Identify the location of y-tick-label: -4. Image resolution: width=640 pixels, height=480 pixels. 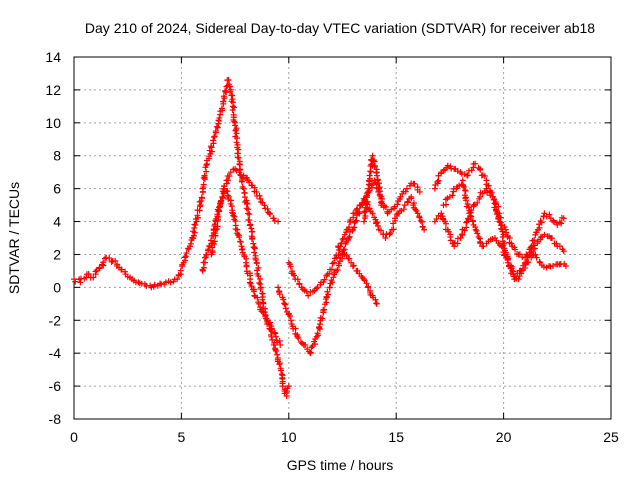
(55, 353).